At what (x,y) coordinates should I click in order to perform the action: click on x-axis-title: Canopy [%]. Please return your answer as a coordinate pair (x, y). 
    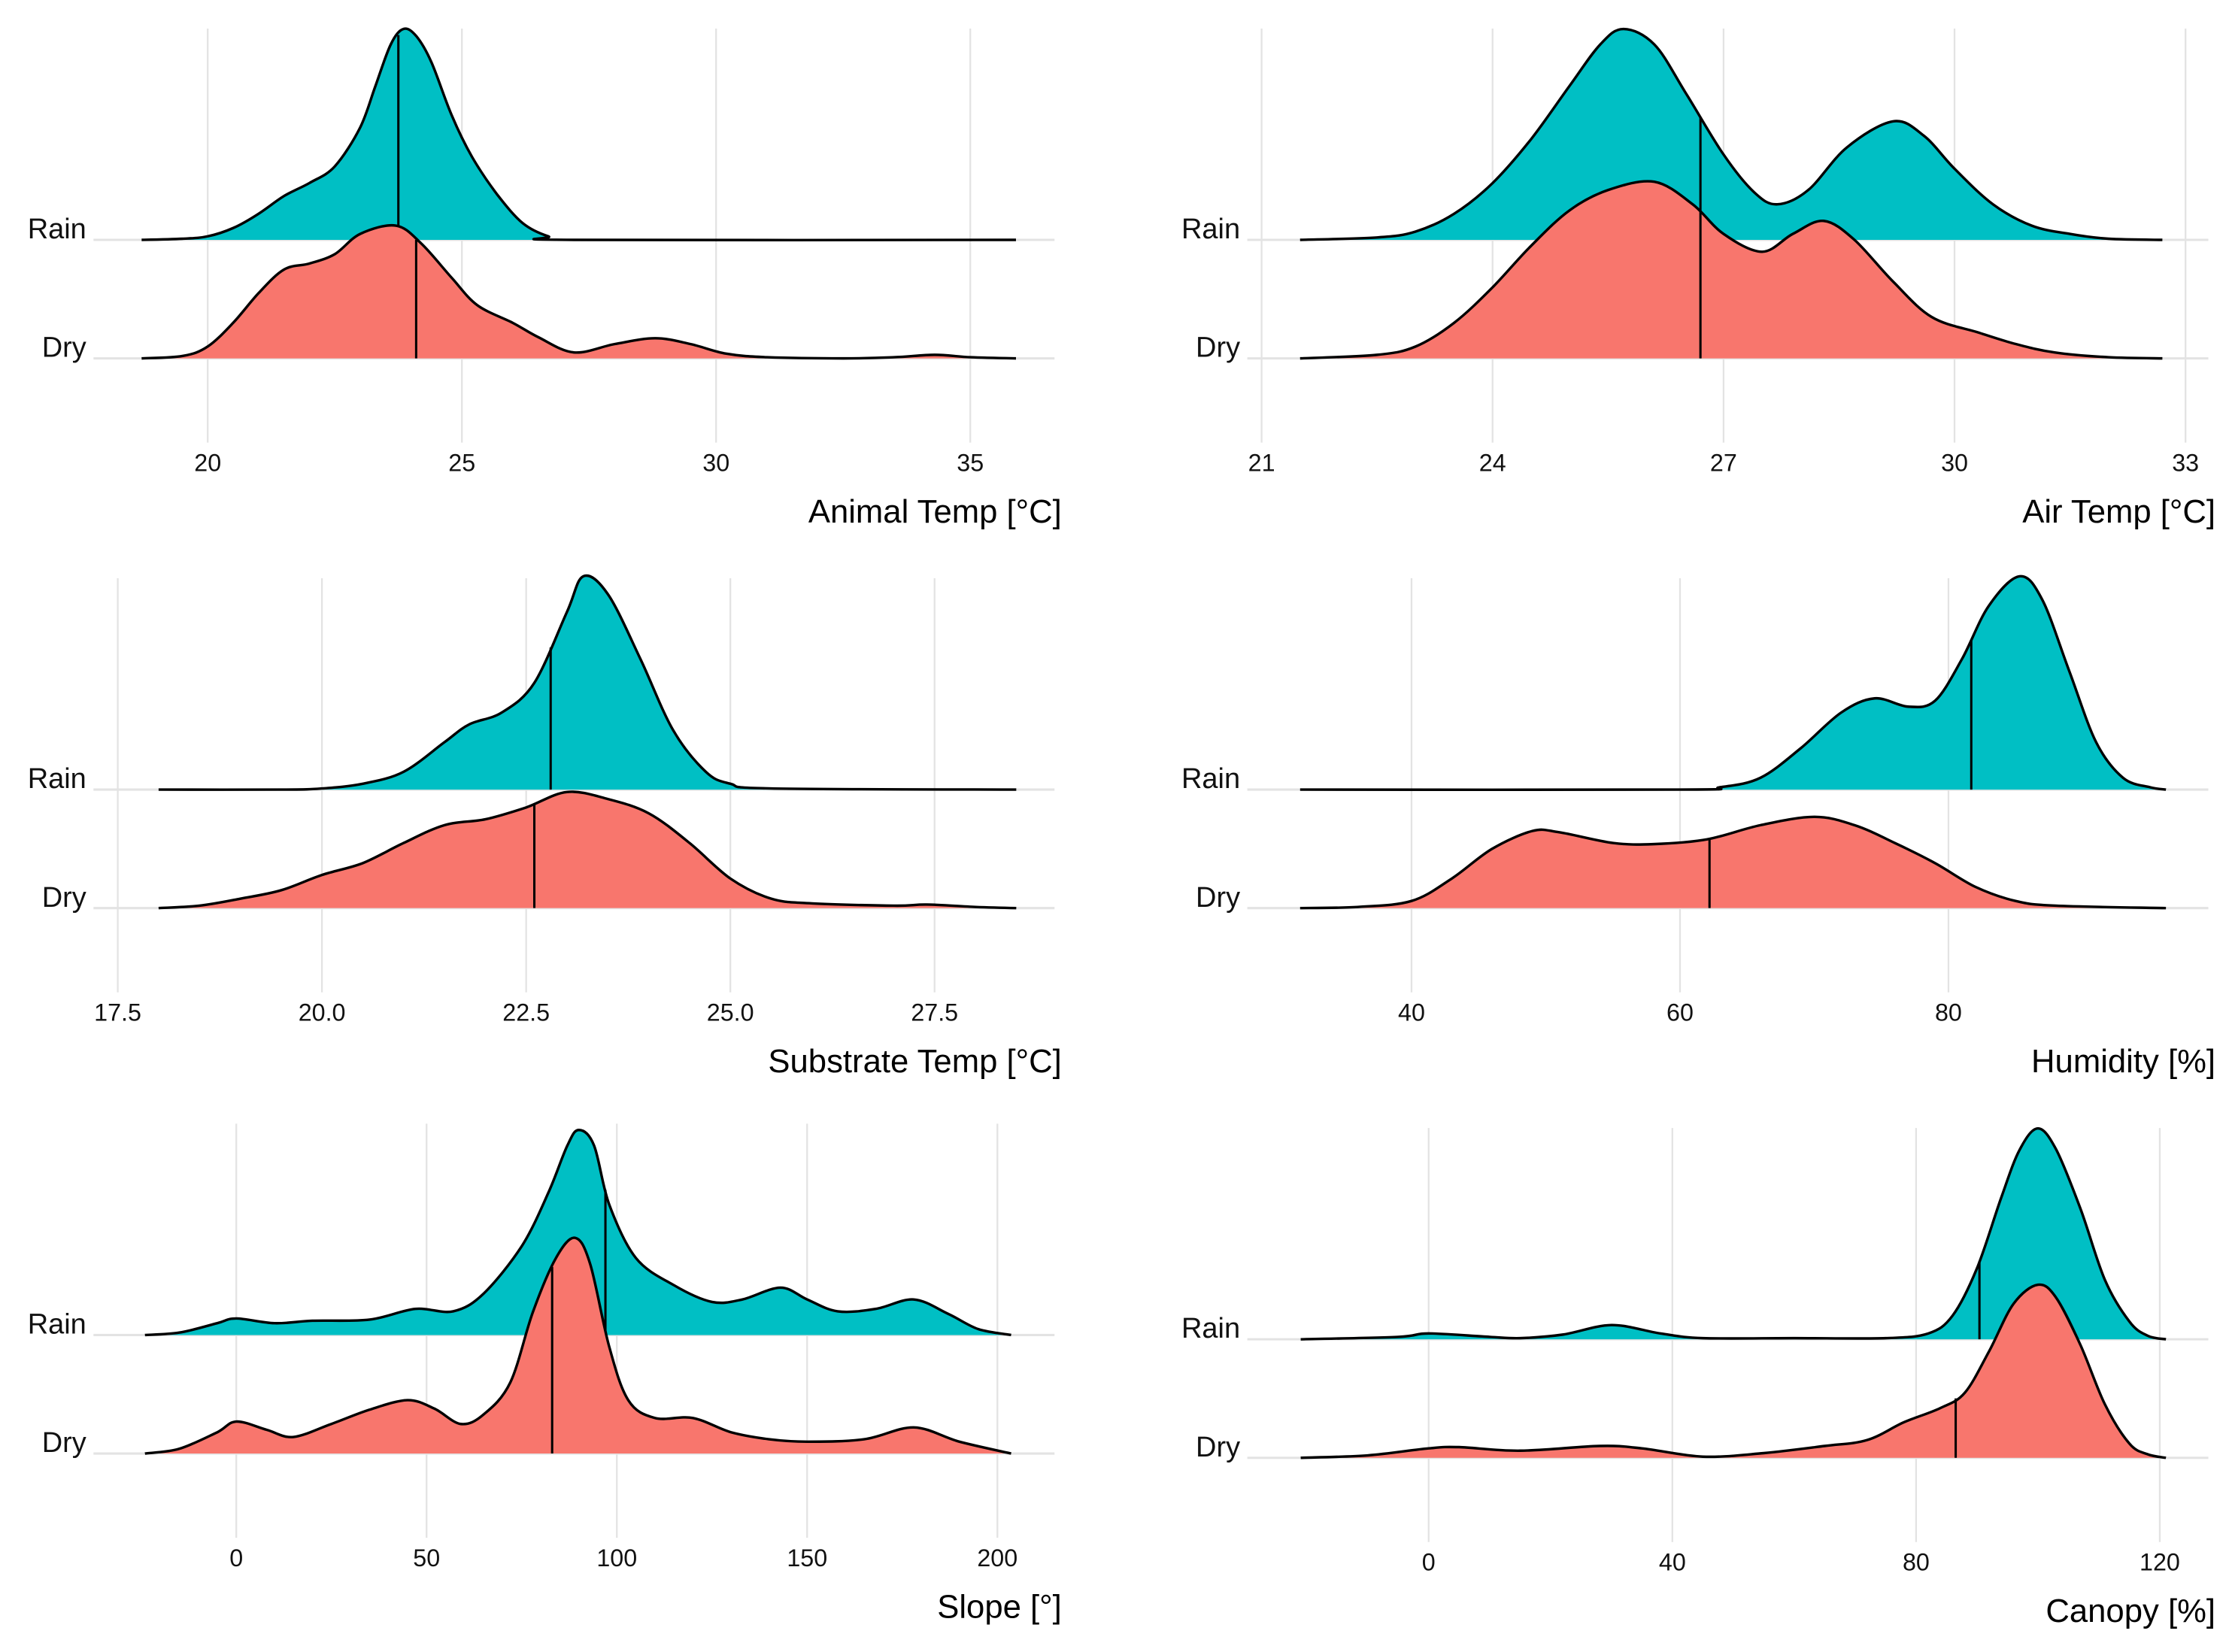
    Looking at the image, I should click on (2130, 1611).